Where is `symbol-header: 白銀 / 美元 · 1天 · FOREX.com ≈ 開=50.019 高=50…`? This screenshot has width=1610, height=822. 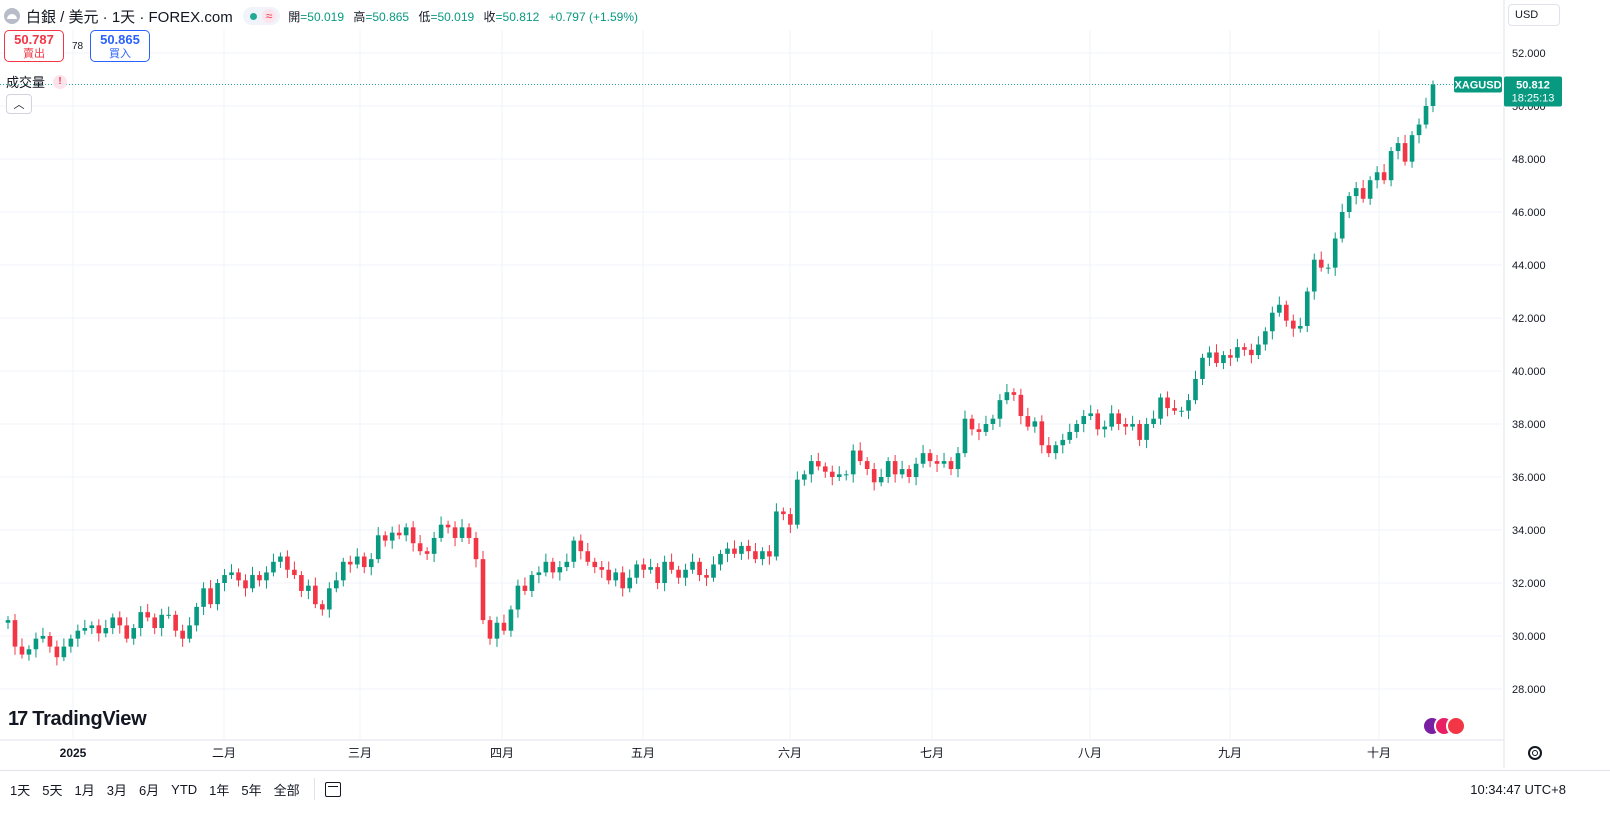
symbol-header: 白銀 / 美元 · 1天 · FOREX.com ≈ 開=50.019 高=50… is located at coordinates (324, 16).